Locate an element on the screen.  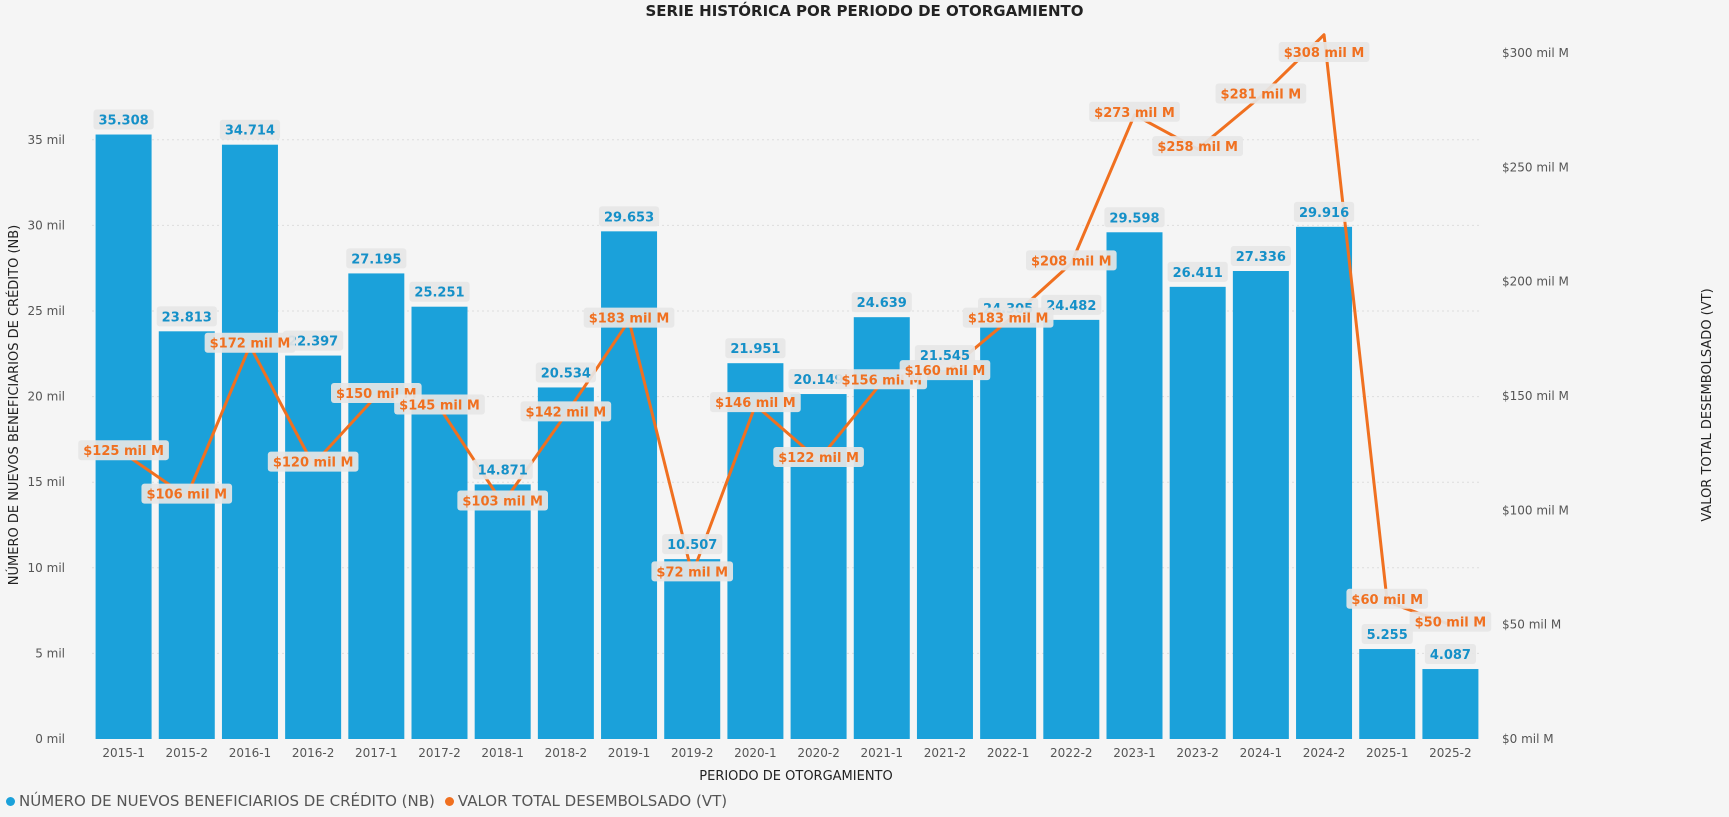
line-label: $172 mil M is located at coordinates (250, 344).